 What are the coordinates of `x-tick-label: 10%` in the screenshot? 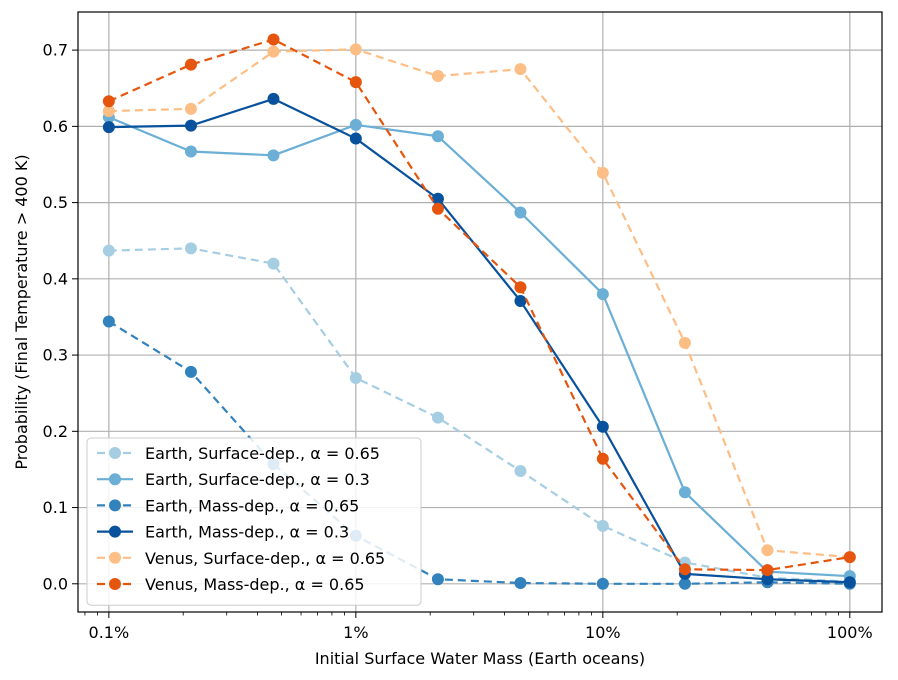 It's located at (603, 632).